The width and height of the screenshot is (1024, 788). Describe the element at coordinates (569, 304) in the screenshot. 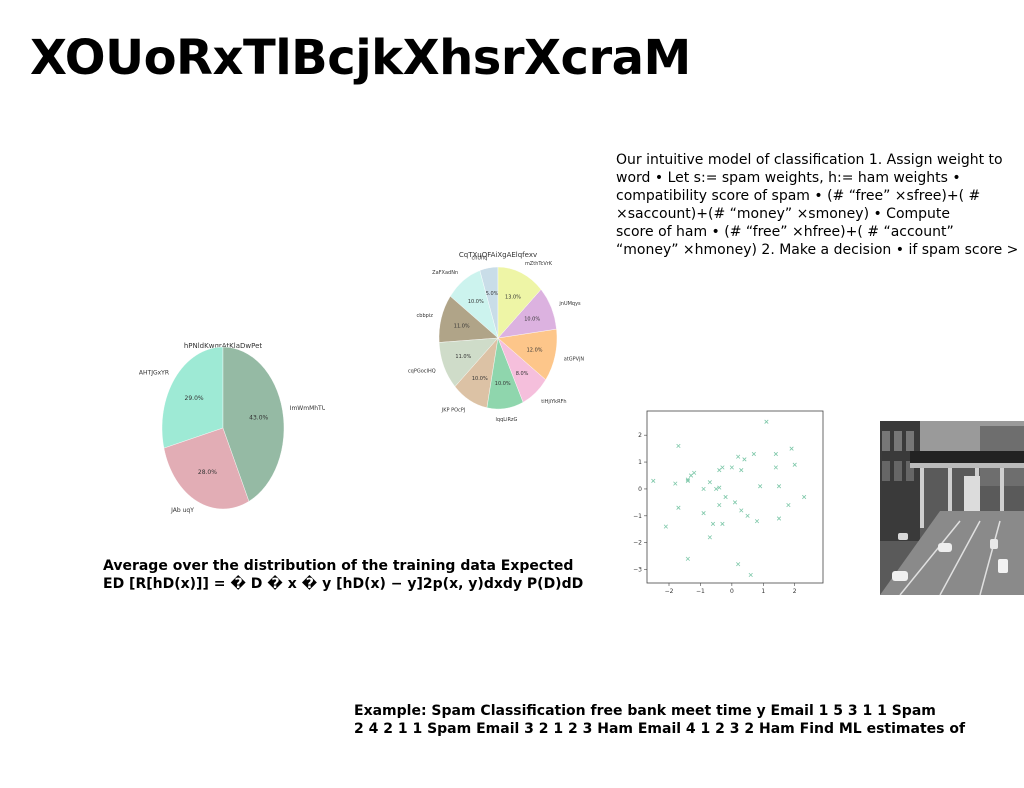

I see `pie-slice-label: jnUMqys` at that location.